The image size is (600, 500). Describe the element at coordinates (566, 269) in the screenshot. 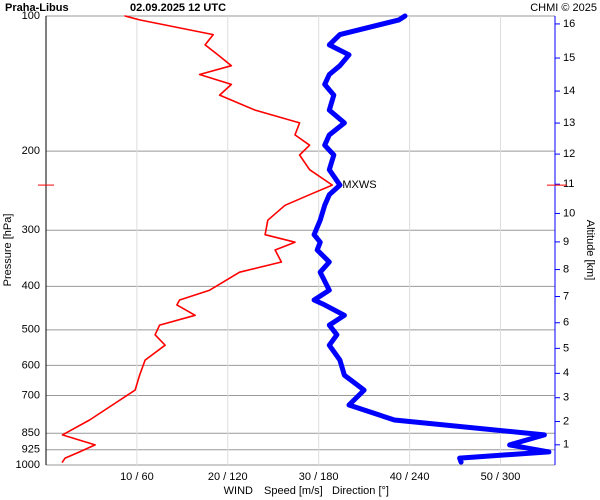

I see `y2-tick-label: 8` at that location.